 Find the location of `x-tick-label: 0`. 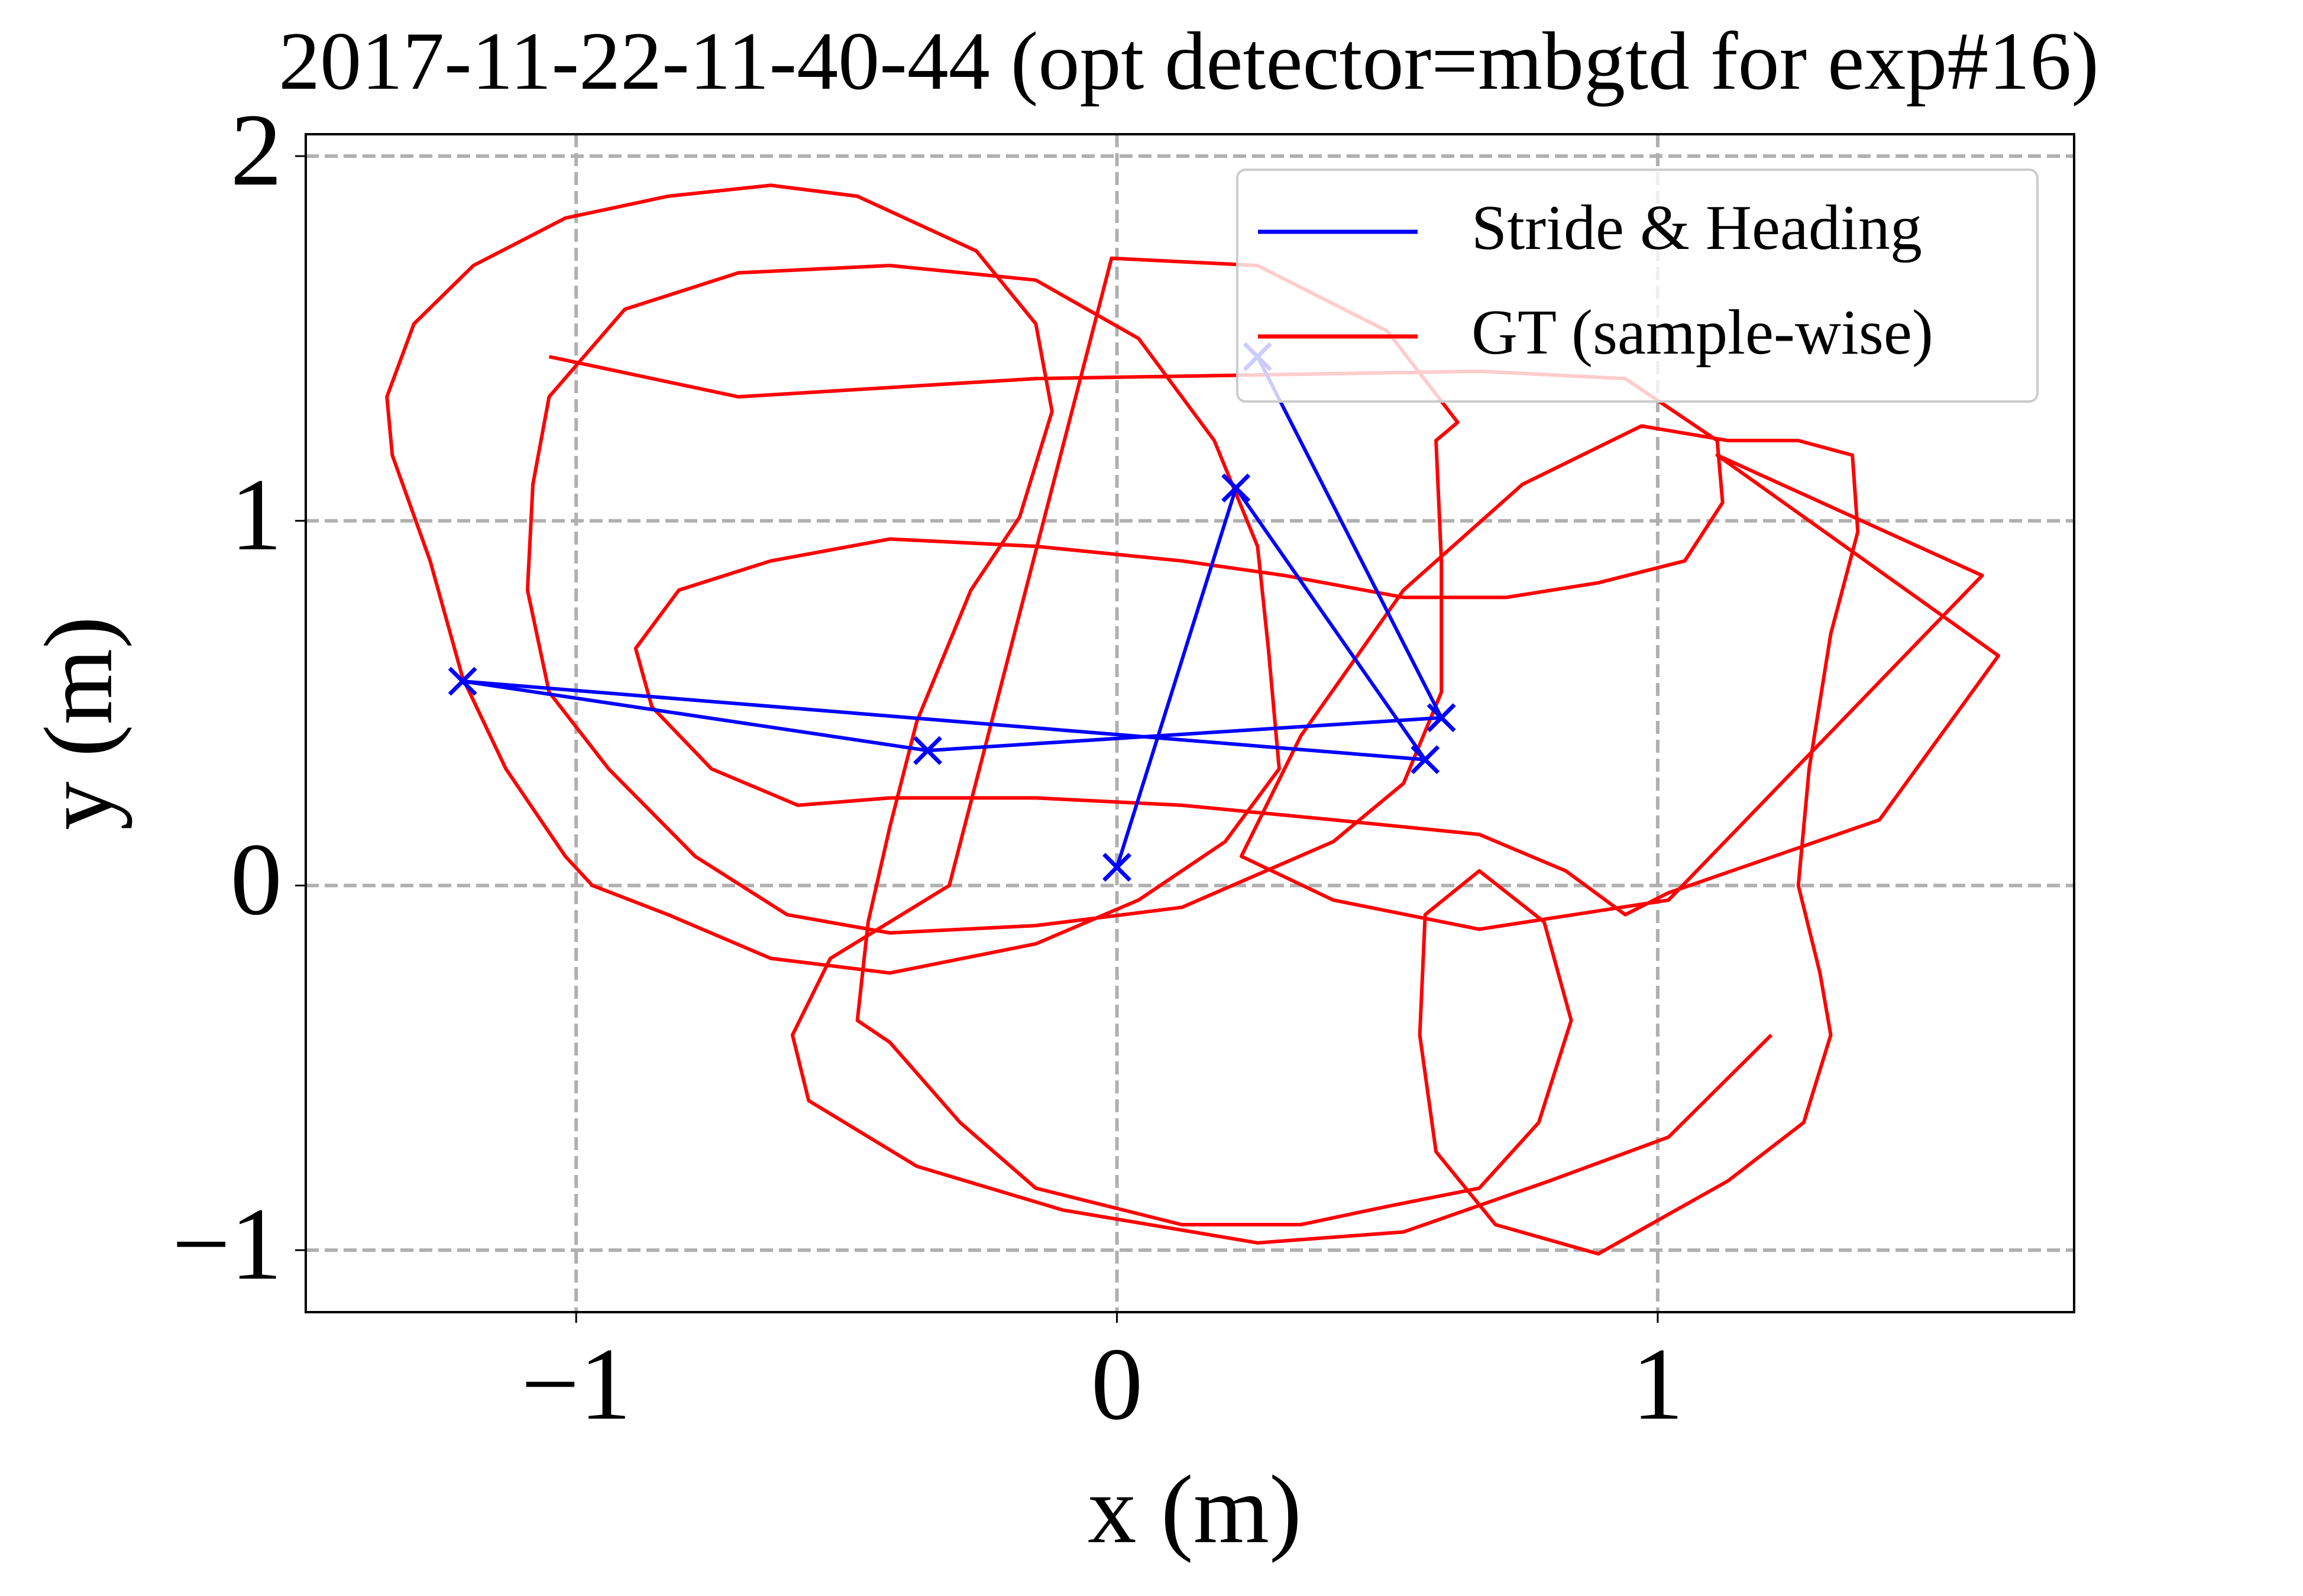

x-tick-label: 0 is located at coordinates (1117, 1383).